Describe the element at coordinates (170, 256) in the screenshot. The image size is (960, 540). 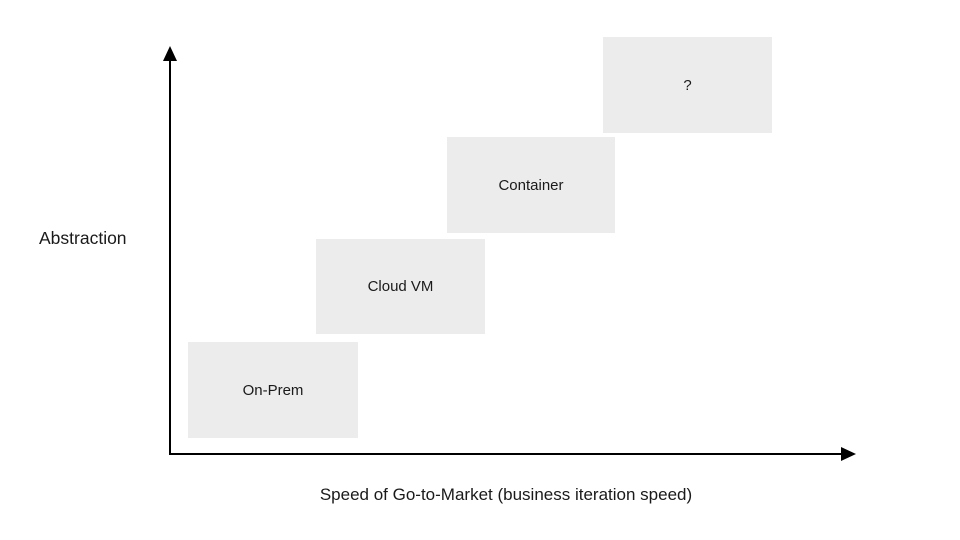
I see `y-axis-line` at that location.